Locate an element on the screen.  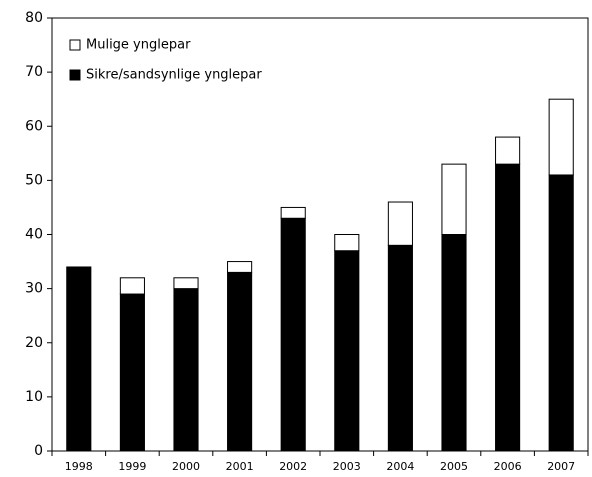
y-tick-label: 70 is located at coordinates (34, 72).